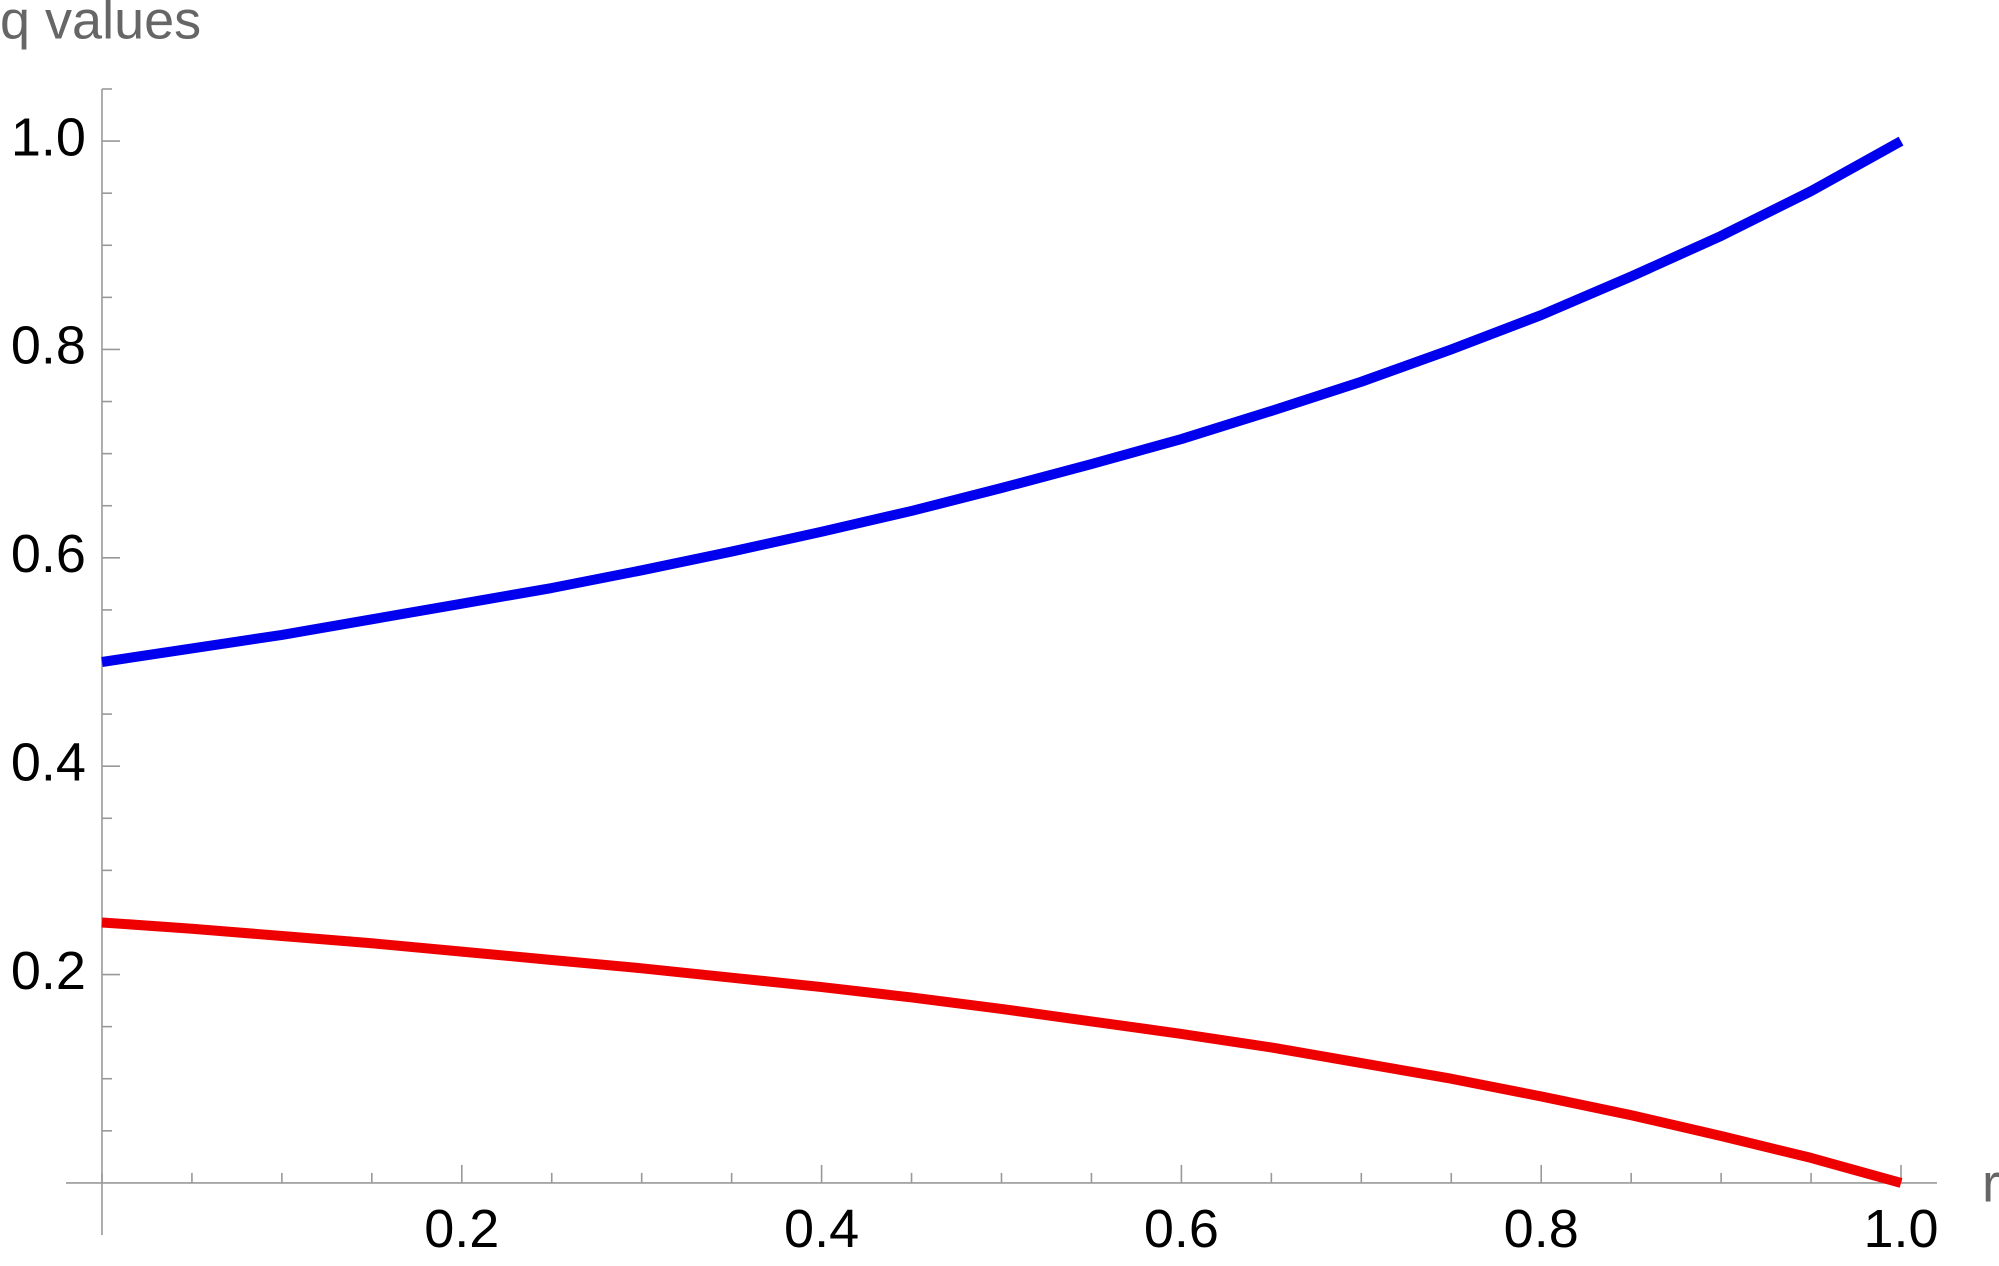  Describe the element at coordinates (1541, 1229) in the screenshot. I see `x-tick-label: 0.8` at that location.